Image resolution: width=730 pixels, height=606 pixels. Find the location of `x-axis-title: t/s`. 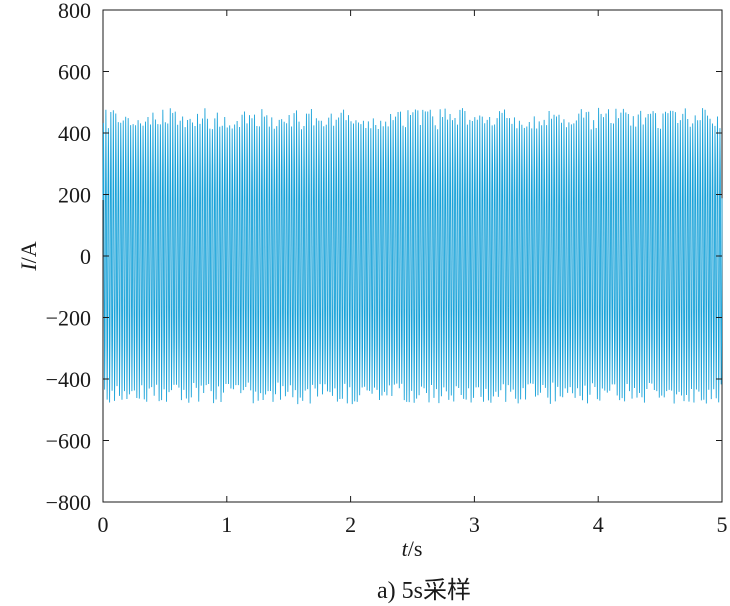

x-axis-title: t/s is located at coordinates (412, 548).